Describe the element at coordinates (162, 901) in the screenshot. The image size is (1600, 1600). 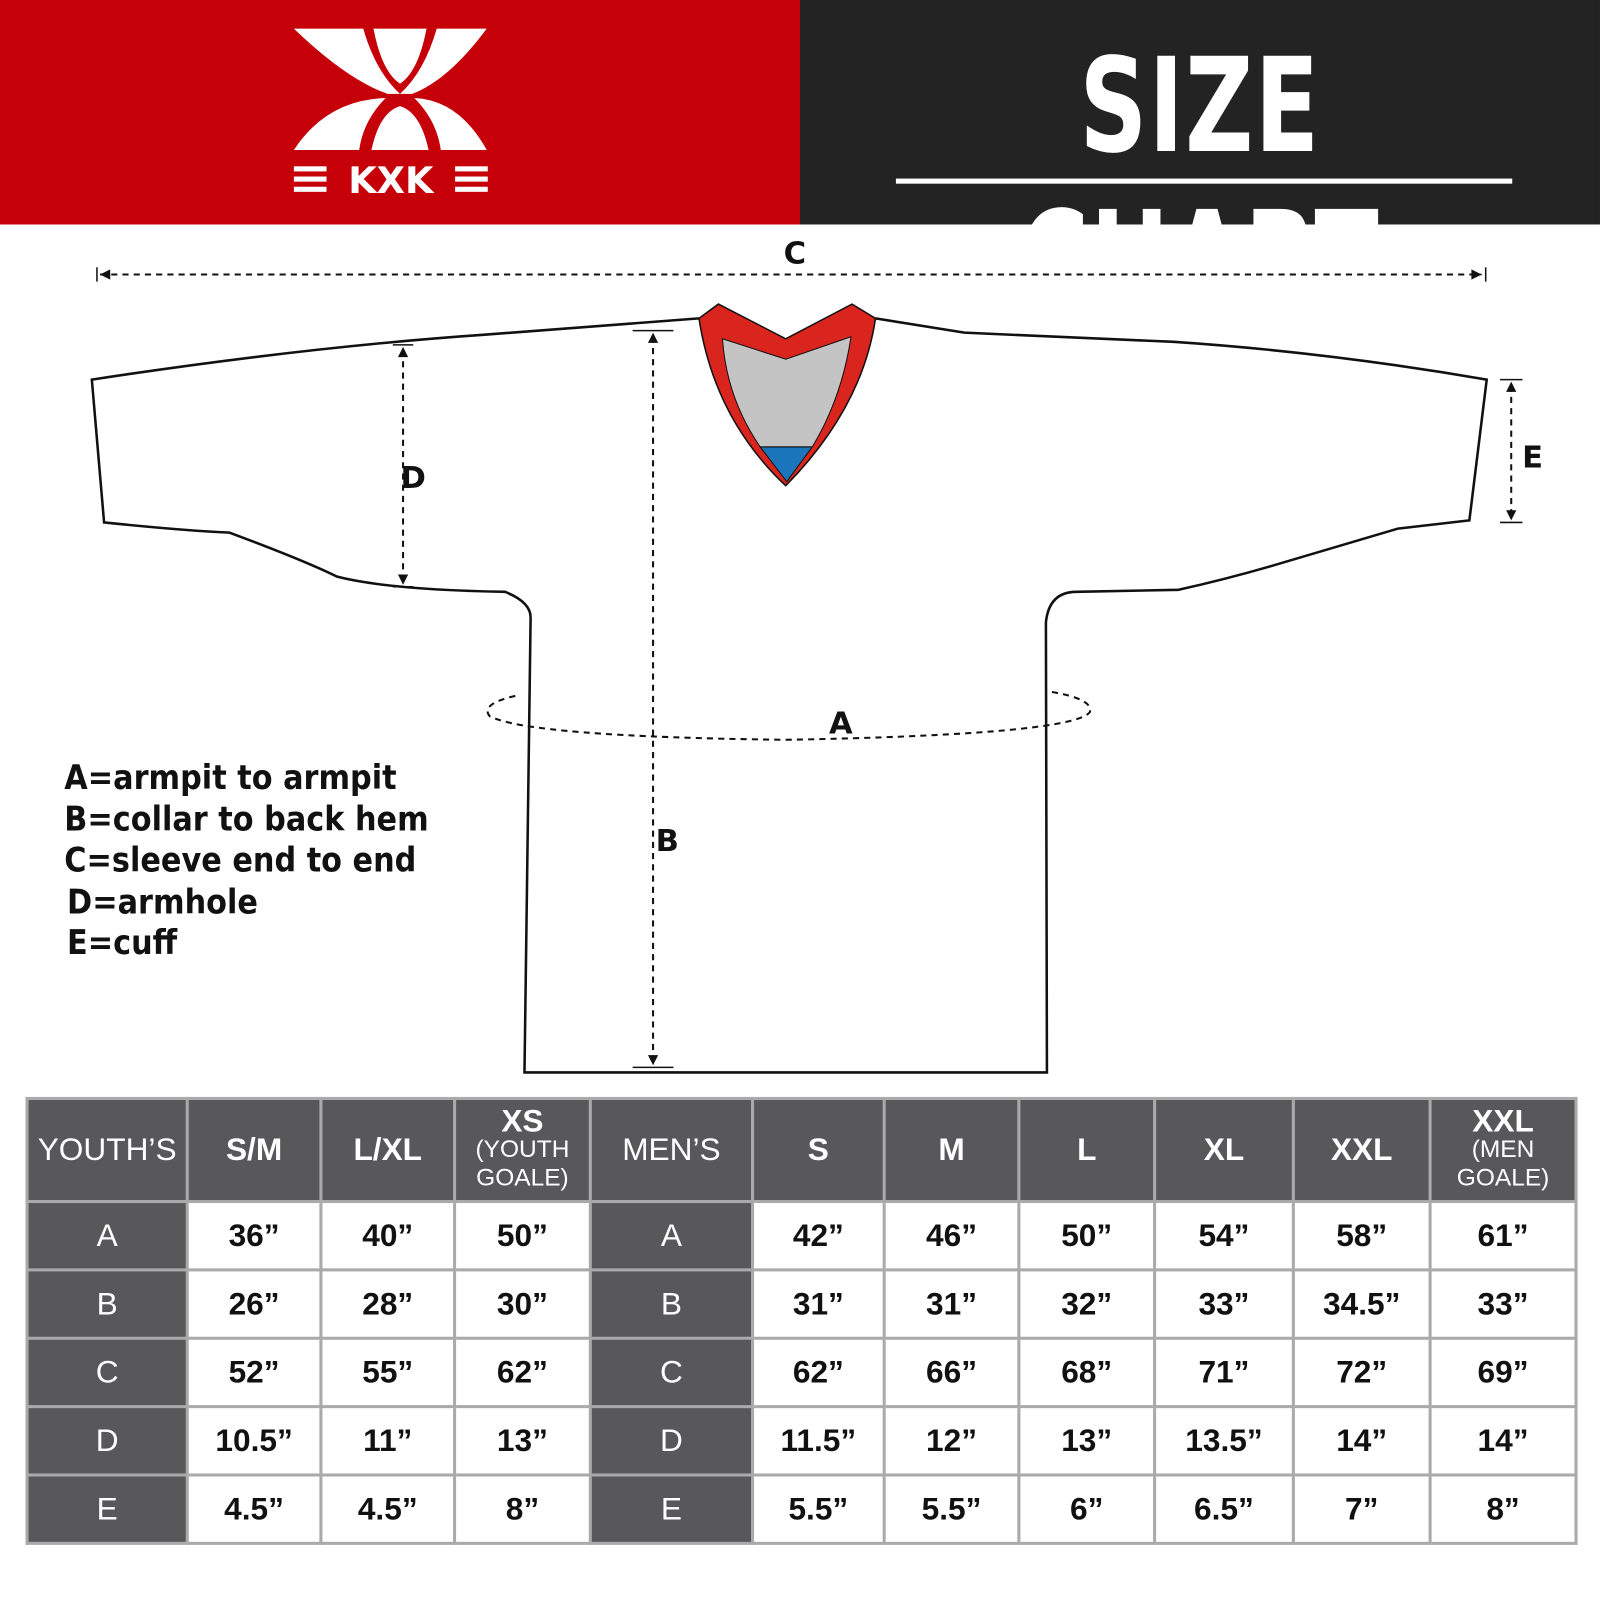
I see `legend-item: D=armhole` at that location.